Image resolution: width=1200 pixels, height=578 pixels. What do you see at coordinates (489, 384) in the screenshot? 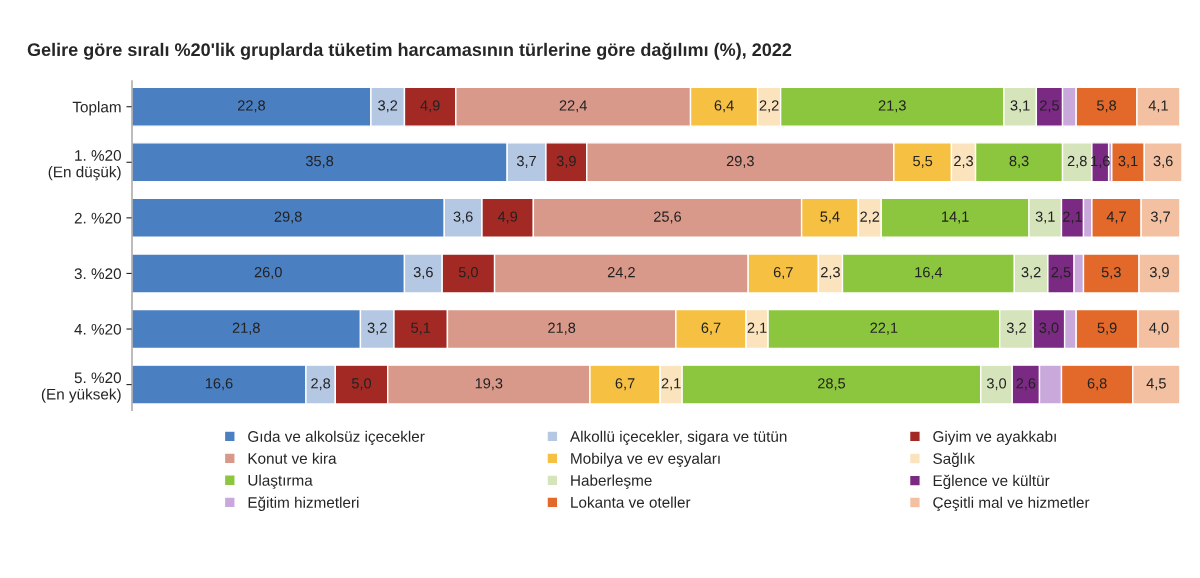
I see `data-label: 19,3` at bounding box center [489, 384].